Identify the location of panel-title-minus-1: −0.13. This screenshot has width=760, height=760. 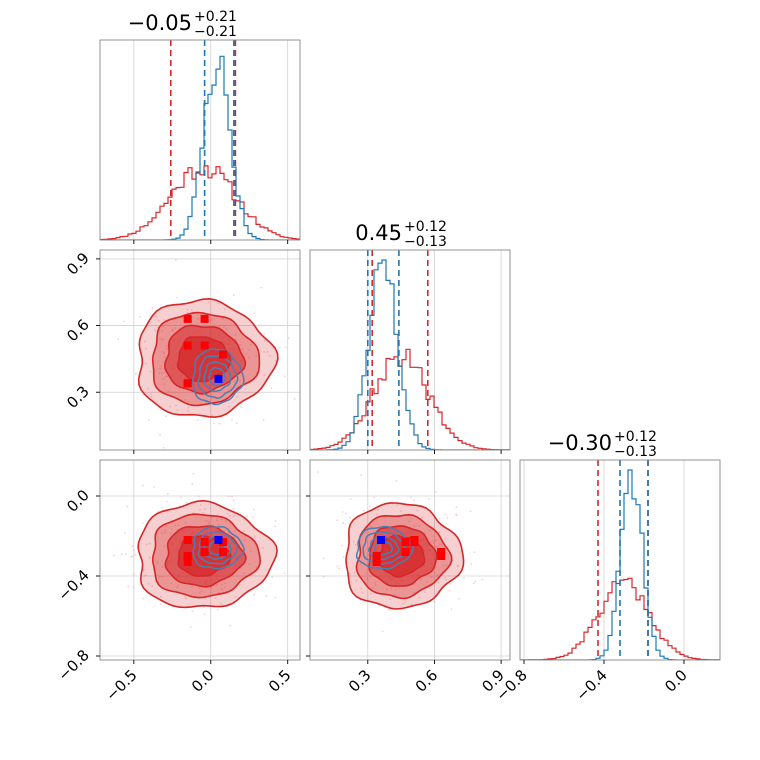
(425, 242).